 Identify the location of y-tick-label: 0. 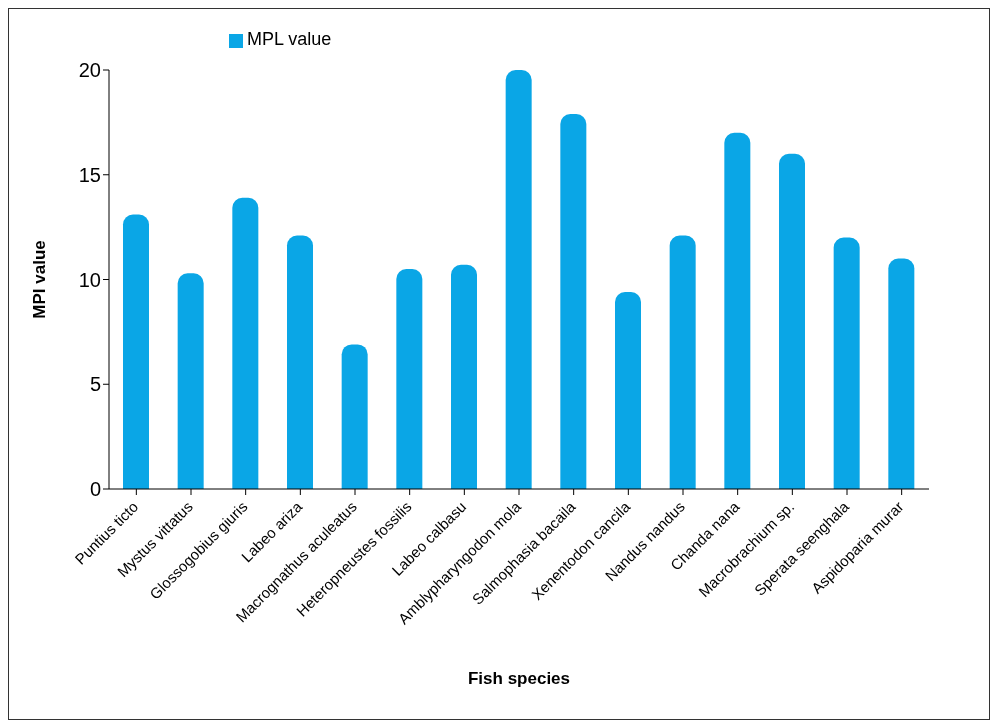
(95, 489).